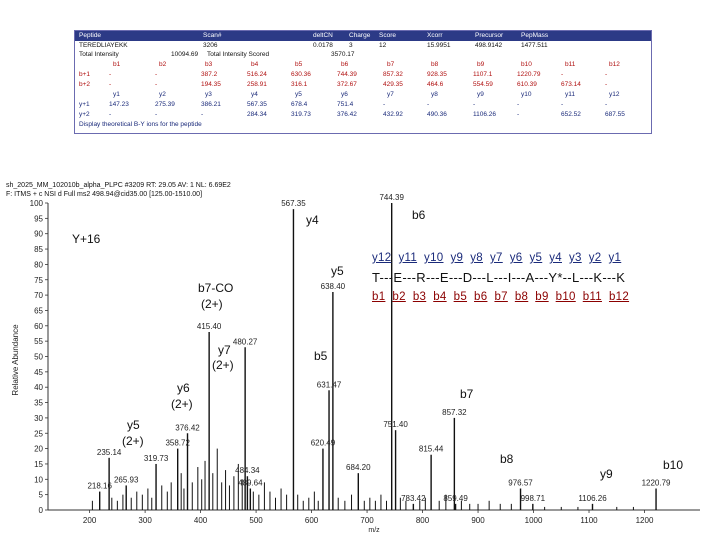 Image resolution: width=720 pixels, height=540 pixels. I want to click on y-ion-cell: 687.55, so click(615, 114).